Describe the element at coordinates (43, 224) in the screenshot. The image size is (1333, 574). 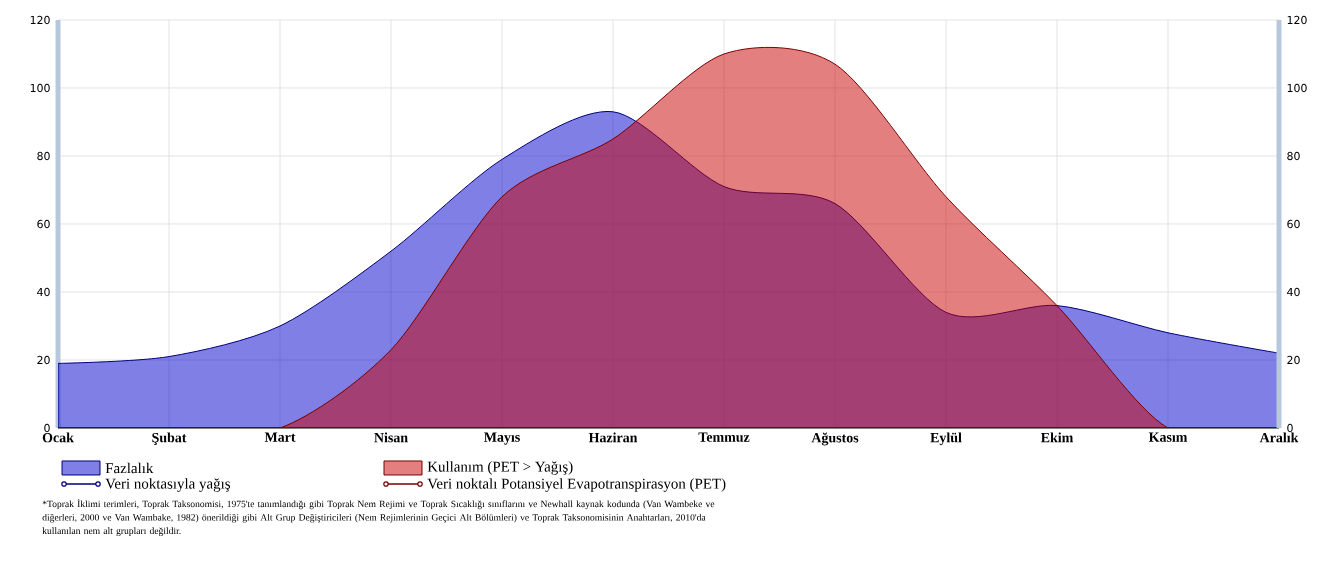
I see `y-tick-label: 60` at that location.